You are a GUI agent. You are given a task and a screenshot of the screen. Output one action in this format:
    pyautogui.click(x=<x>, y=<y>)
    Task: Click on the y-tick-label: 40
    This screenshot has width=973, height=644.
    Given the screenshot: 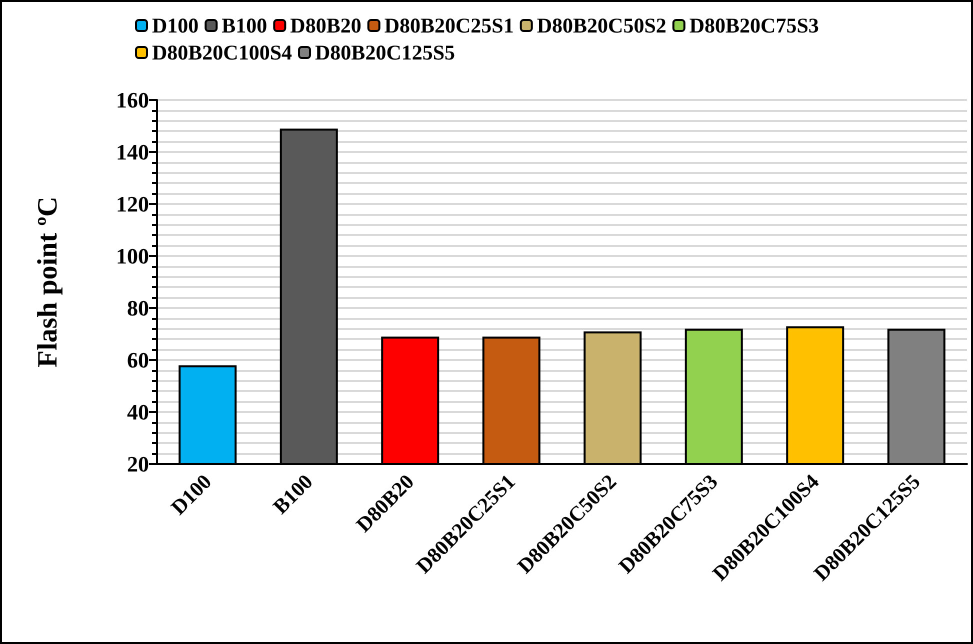 What is the action you would take?
    pyautogui.click(x=138, y=412)
    